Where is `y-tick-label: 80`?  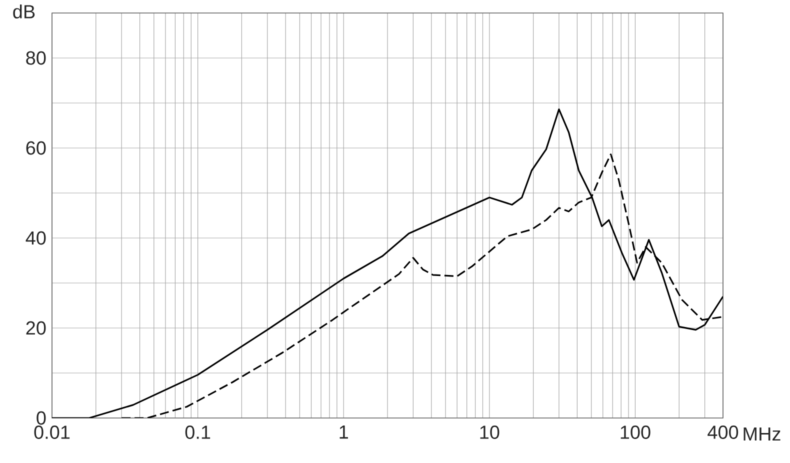 y-tick-label: 80 is located at coordinates (36, 58).